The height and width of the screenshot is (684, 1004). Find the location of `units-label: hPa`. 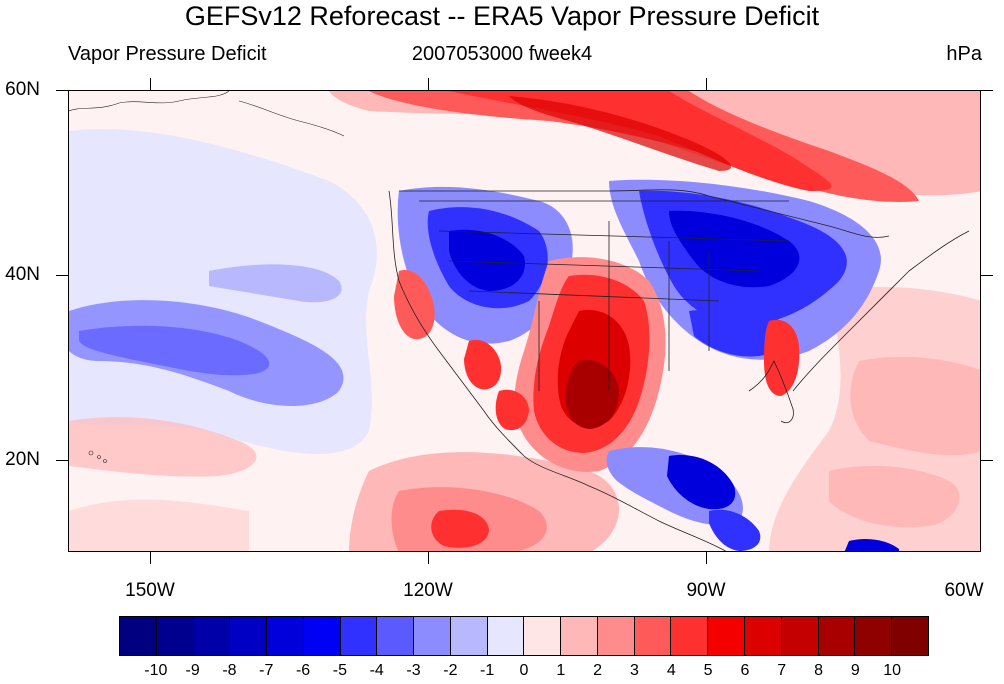

units-label: hPa is located at coordinates (964, 54).